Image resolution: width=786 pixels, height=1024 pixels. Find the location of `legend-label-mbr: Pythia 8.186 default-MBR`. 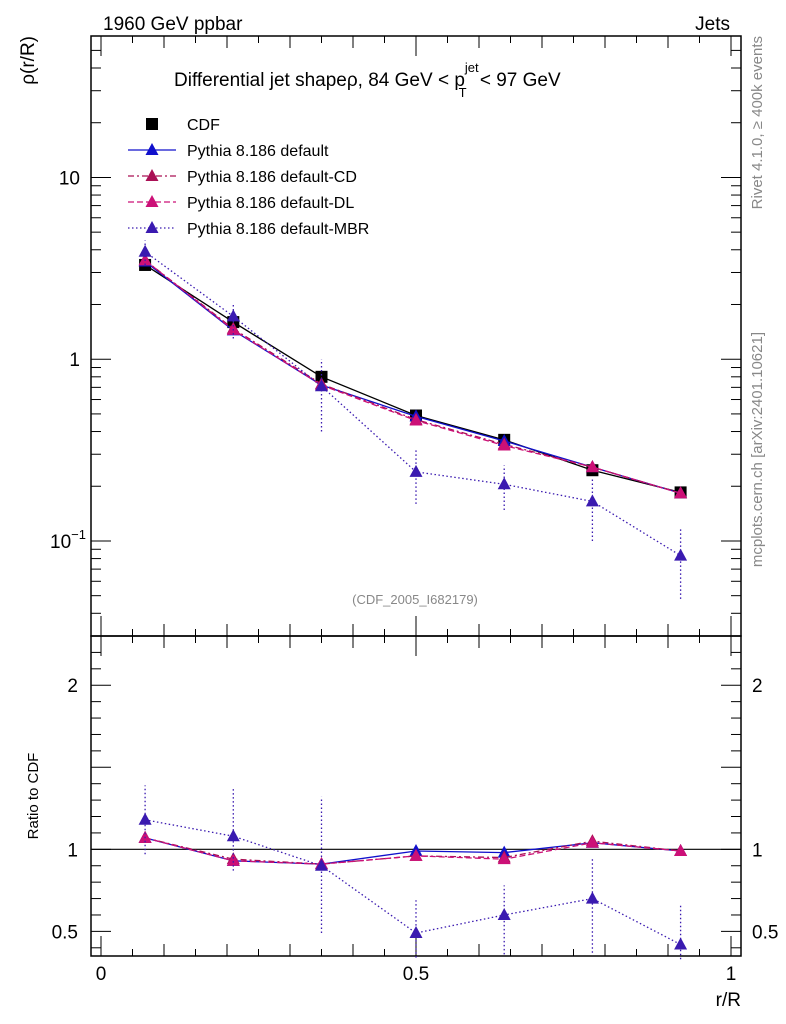

legend-label-mbr: Pythia 8.186 default-MBR is located at coordinates (278, 229).